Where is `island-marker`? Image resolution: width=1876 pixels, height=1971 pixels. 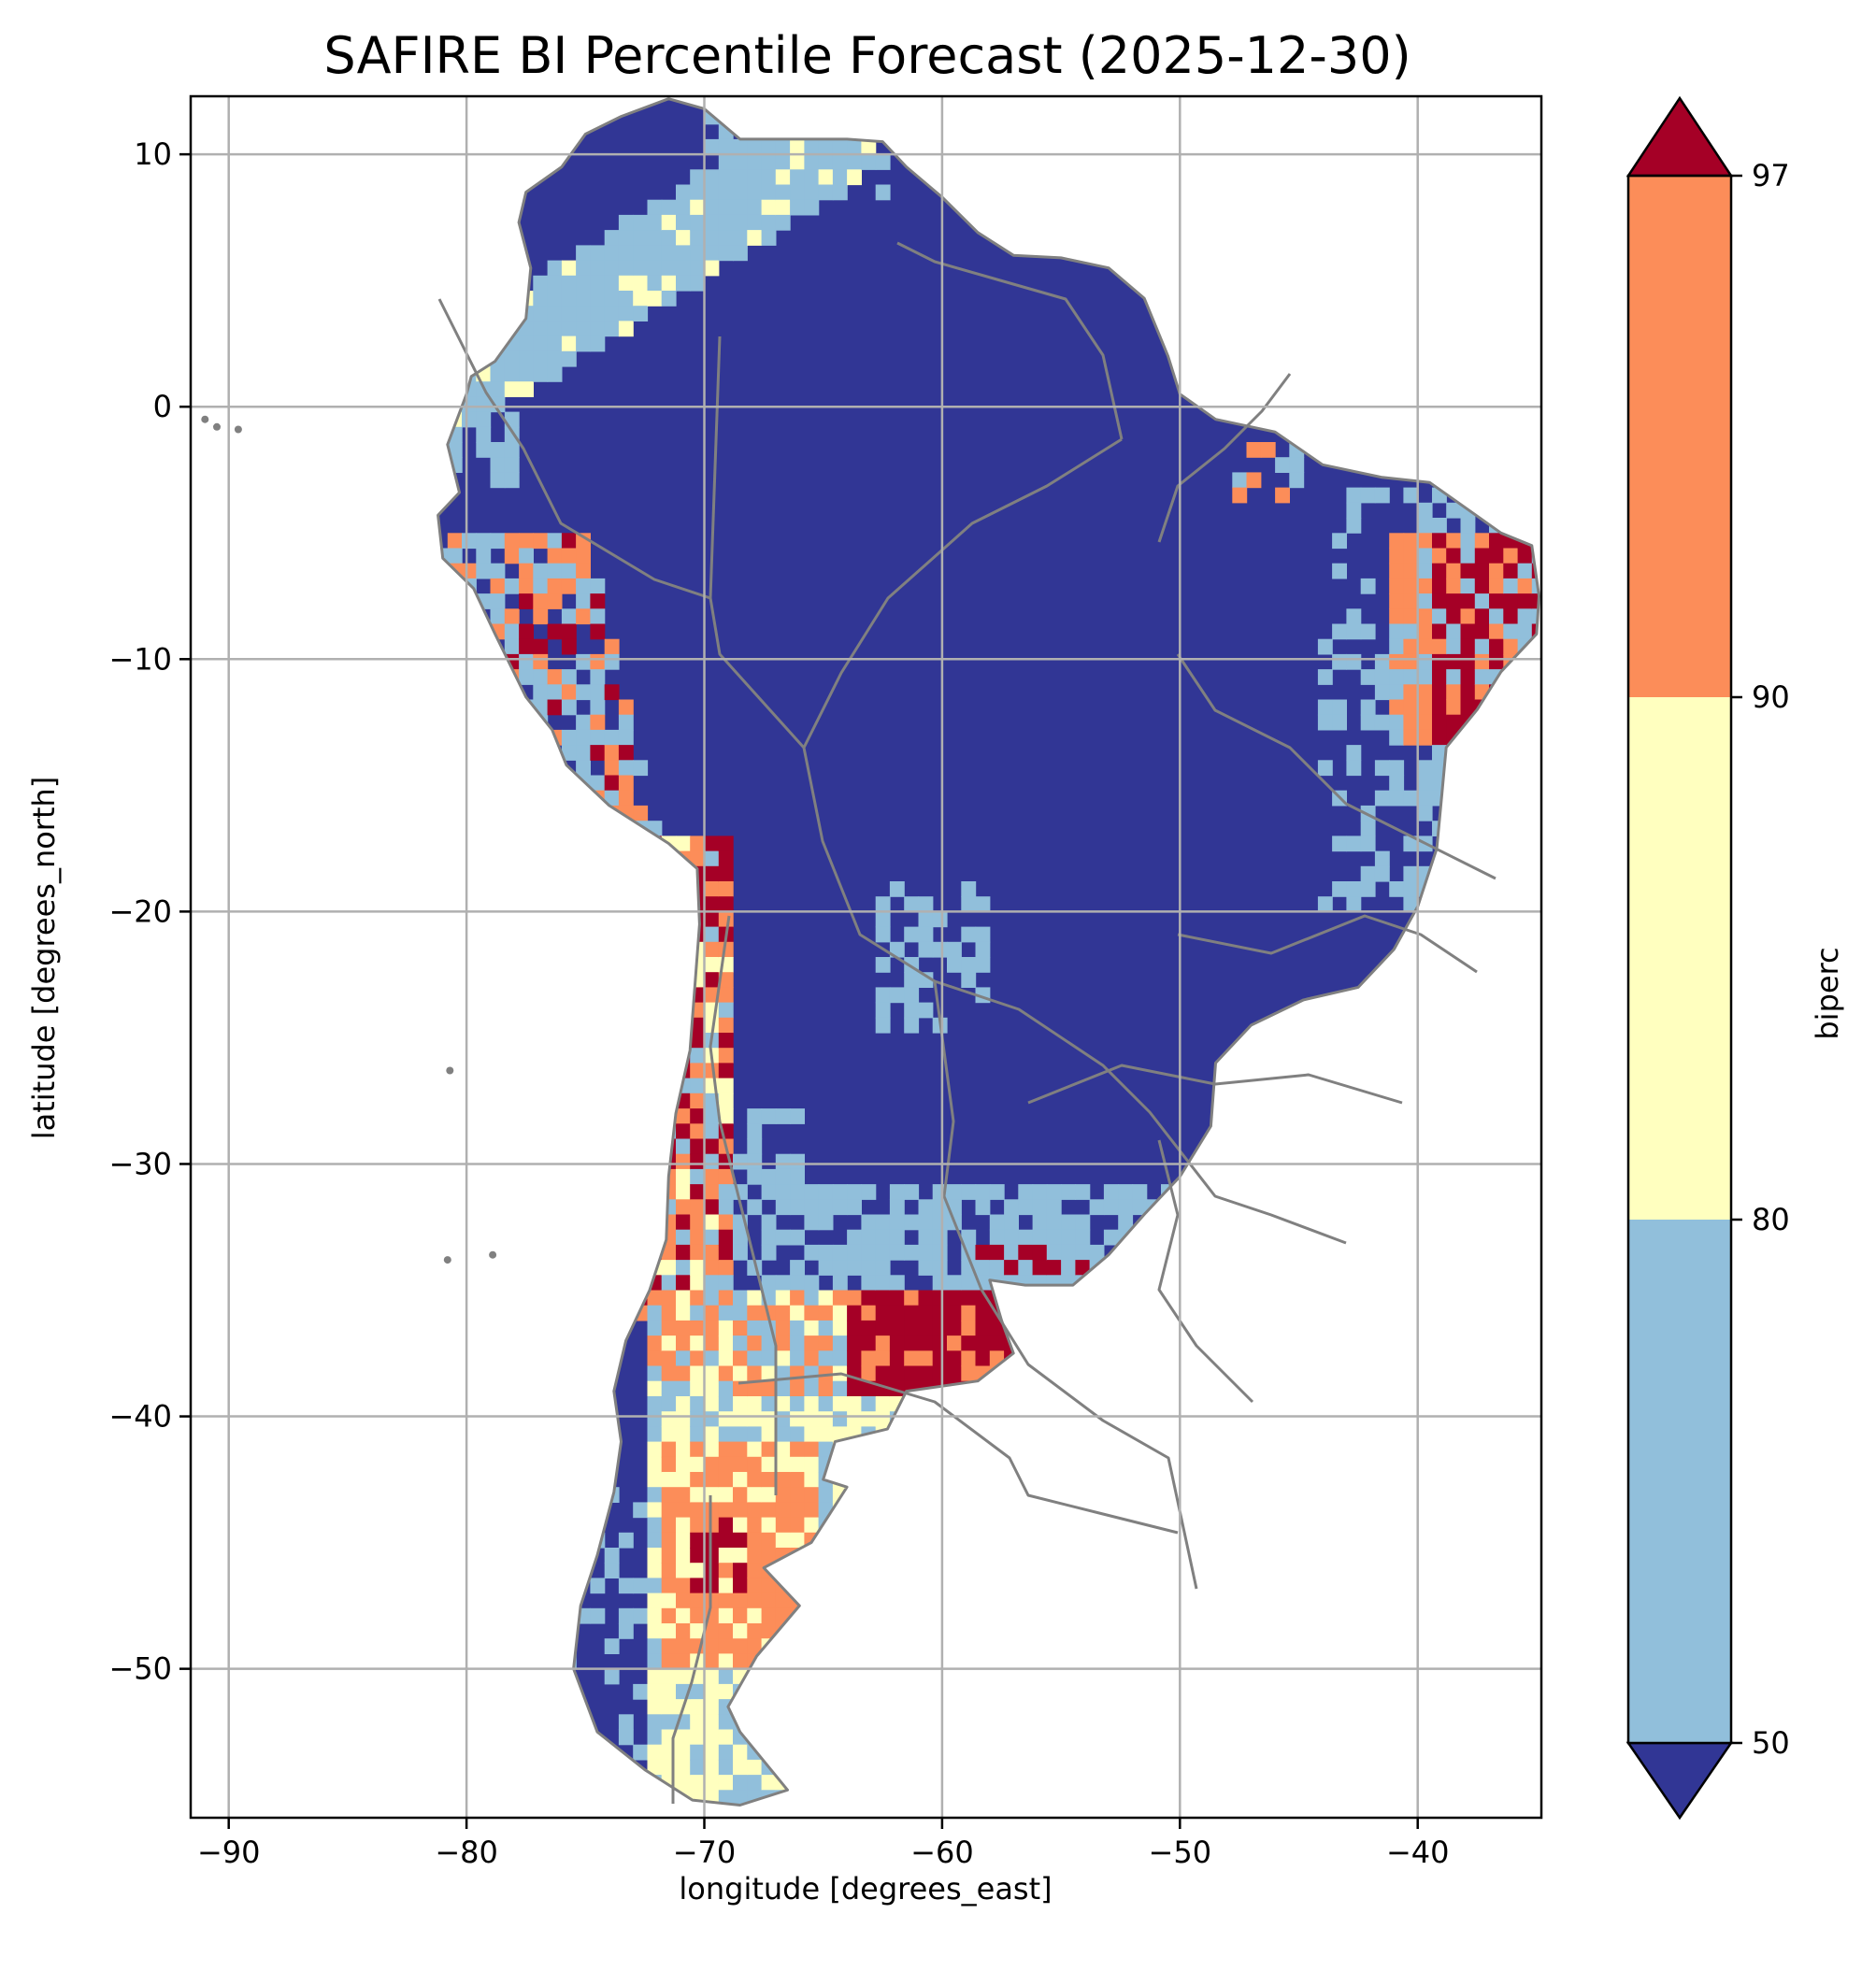 island-marker is located at coordinates (238, 429).